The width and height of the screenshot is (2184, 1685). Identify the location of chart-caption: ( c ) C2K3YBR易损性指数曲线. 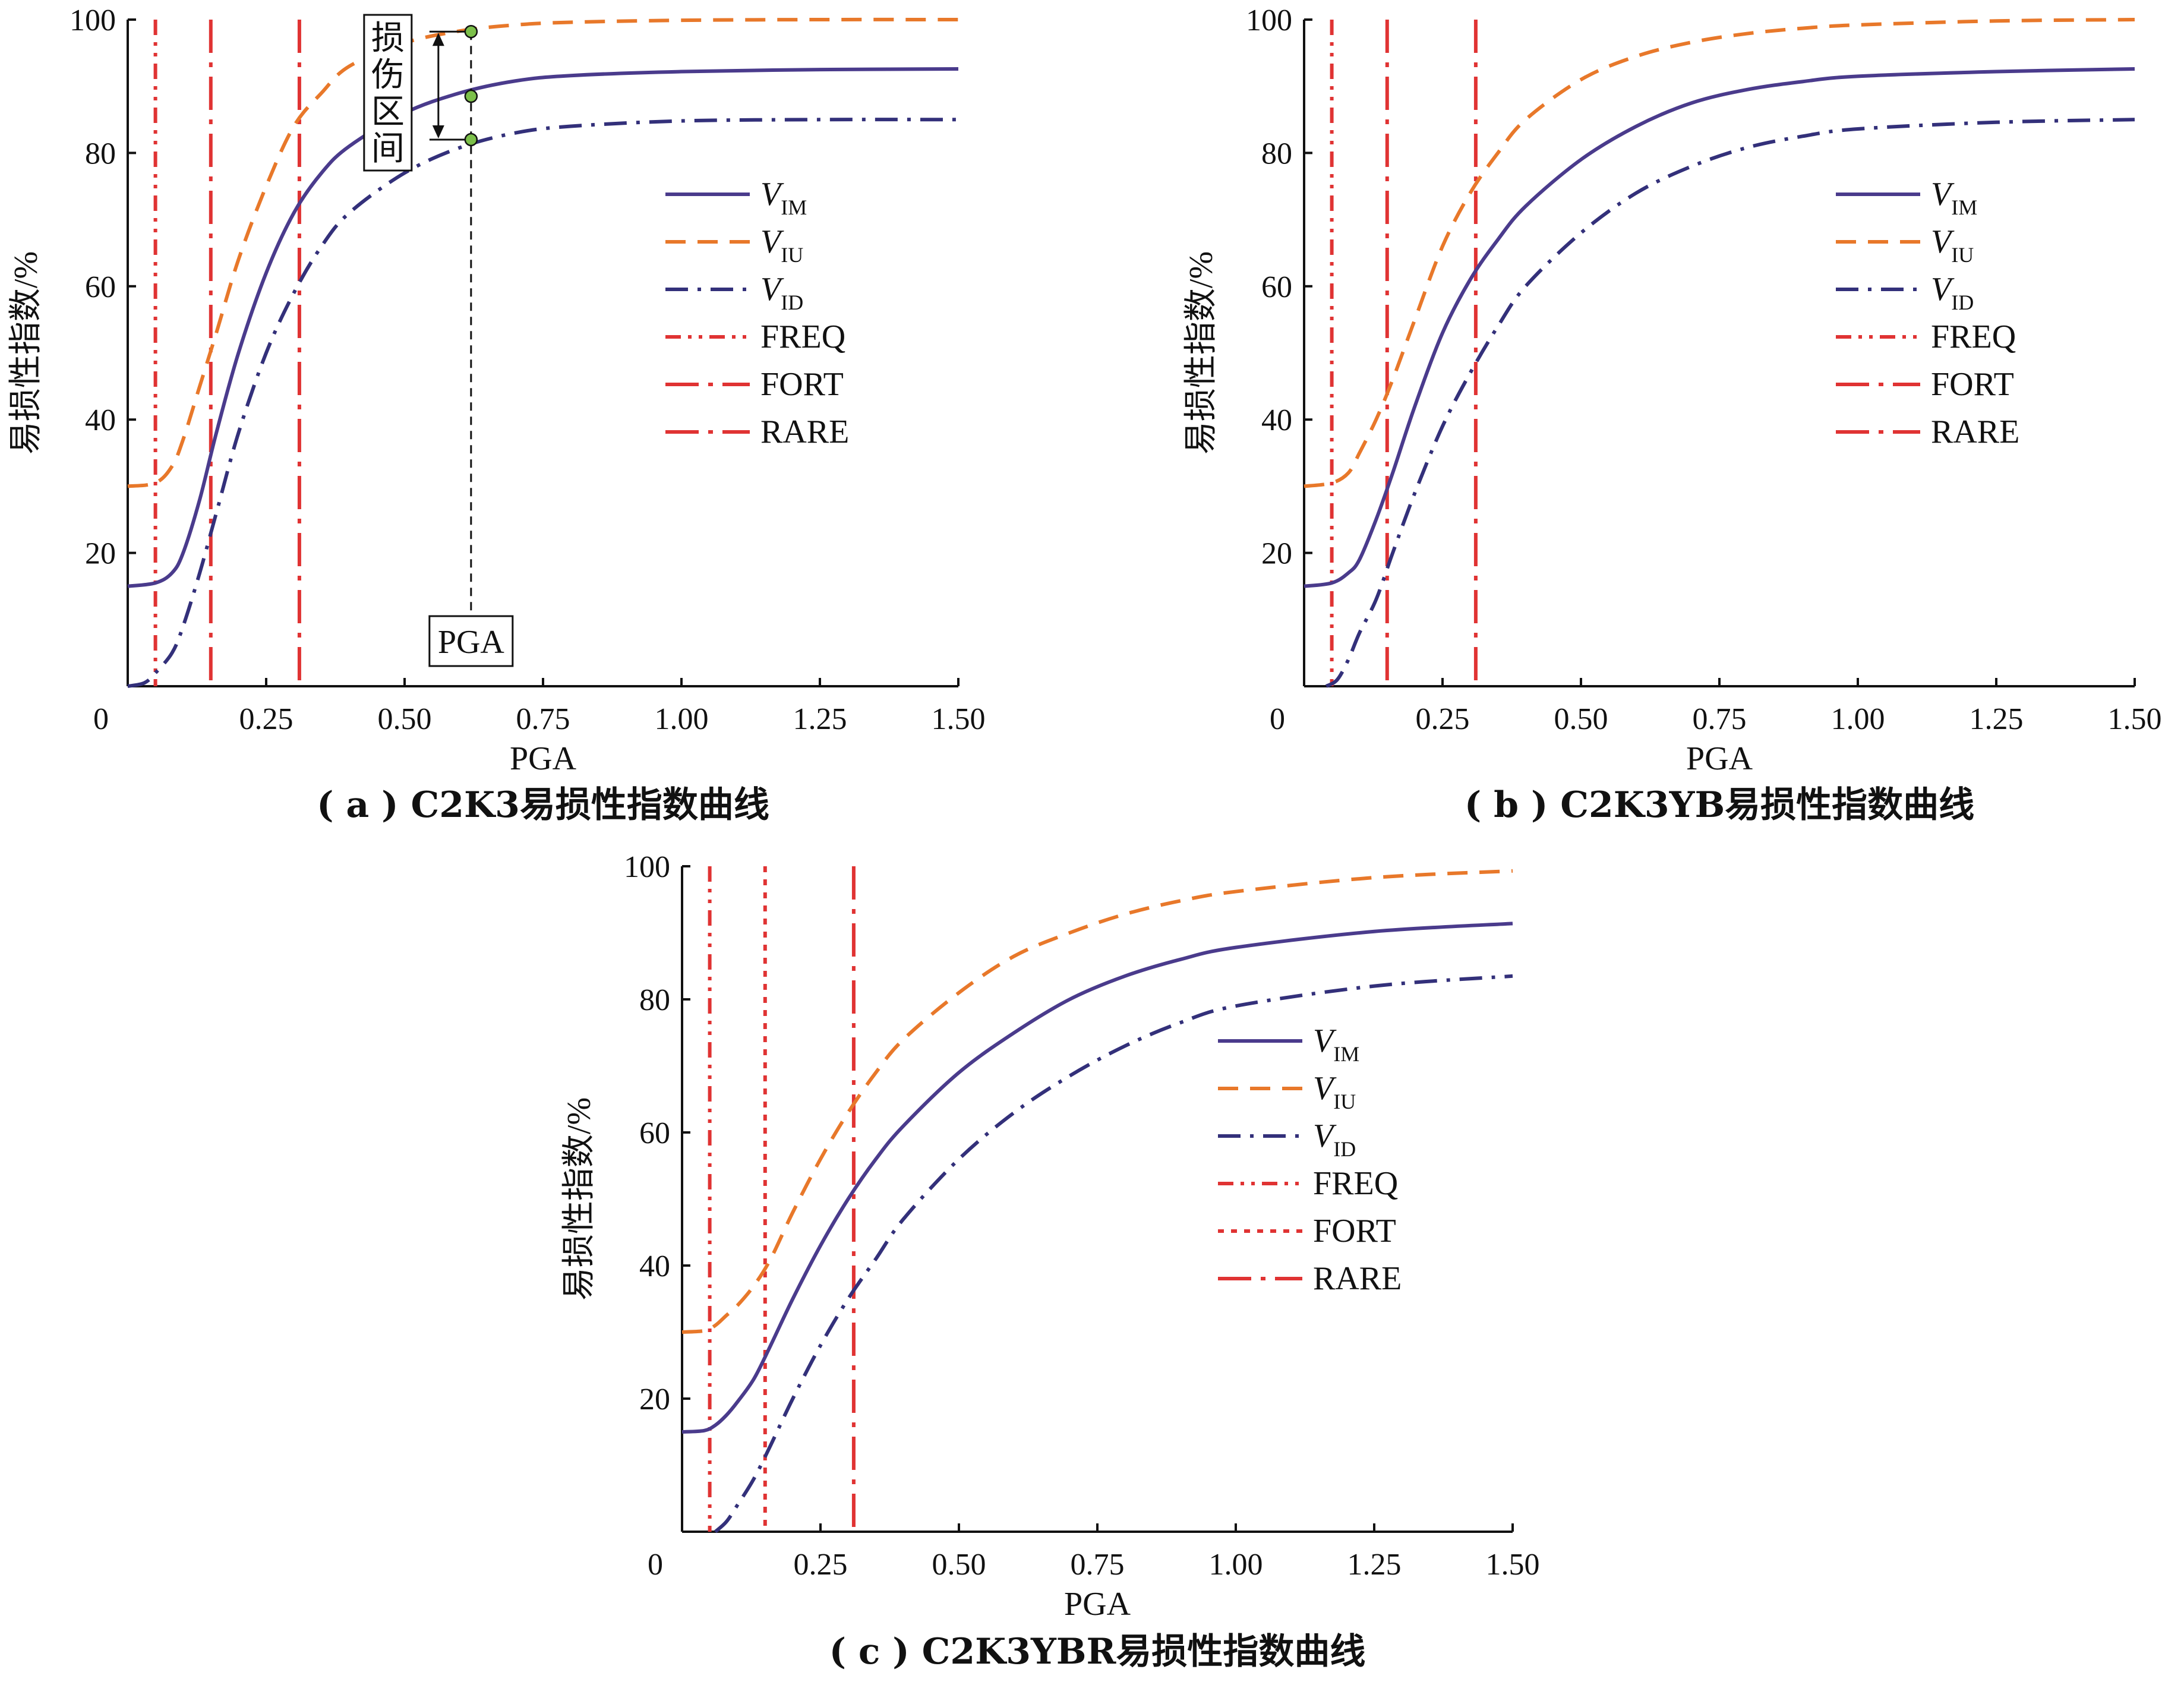
(1098, 1652).